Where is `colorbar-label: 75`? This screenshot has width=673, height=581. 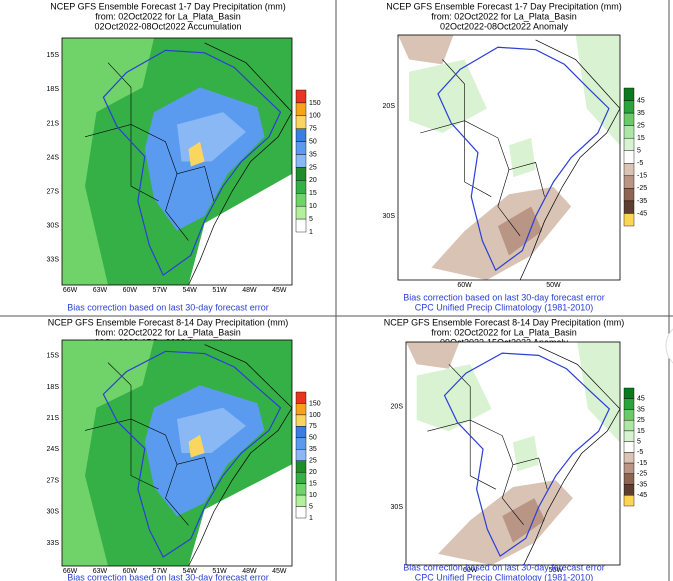 colorbar-label: 75 is located at coordinates (313, 426).